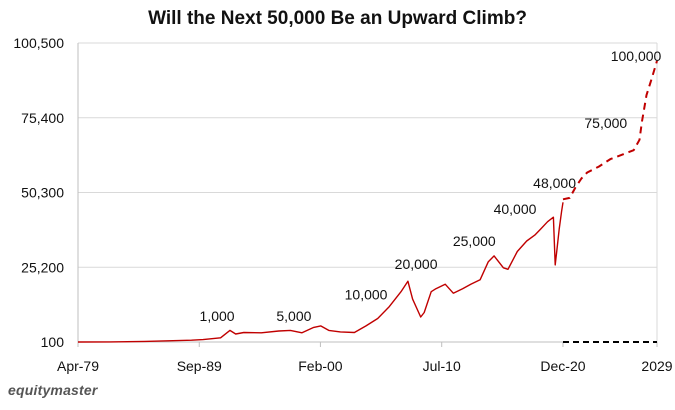 The width and height of the screenshot is (675, 410). Describe the element at coordinates (656, 366) in the screenshot. I see `x-tick-label: 2029` at that location.